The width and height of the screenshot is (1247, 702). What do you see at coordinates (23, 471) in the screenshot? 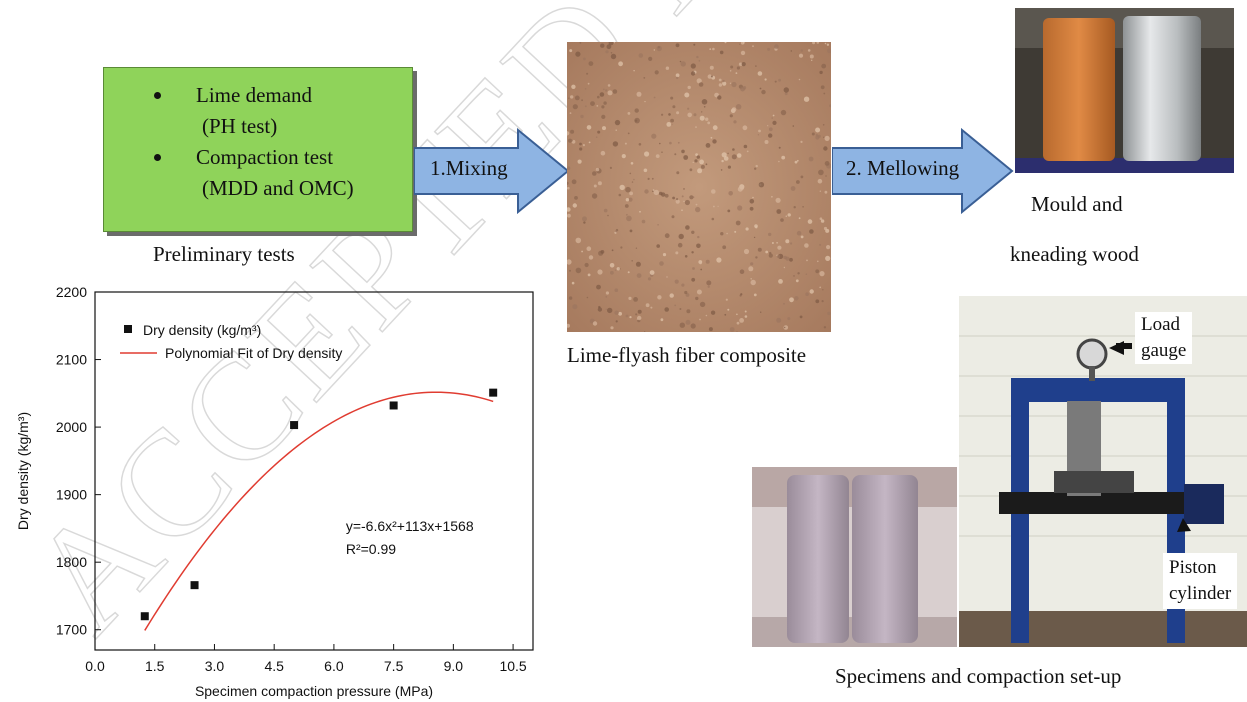
I see `y-axis-label: Dry density (kg/m³)` at bounding box center [23, 471].